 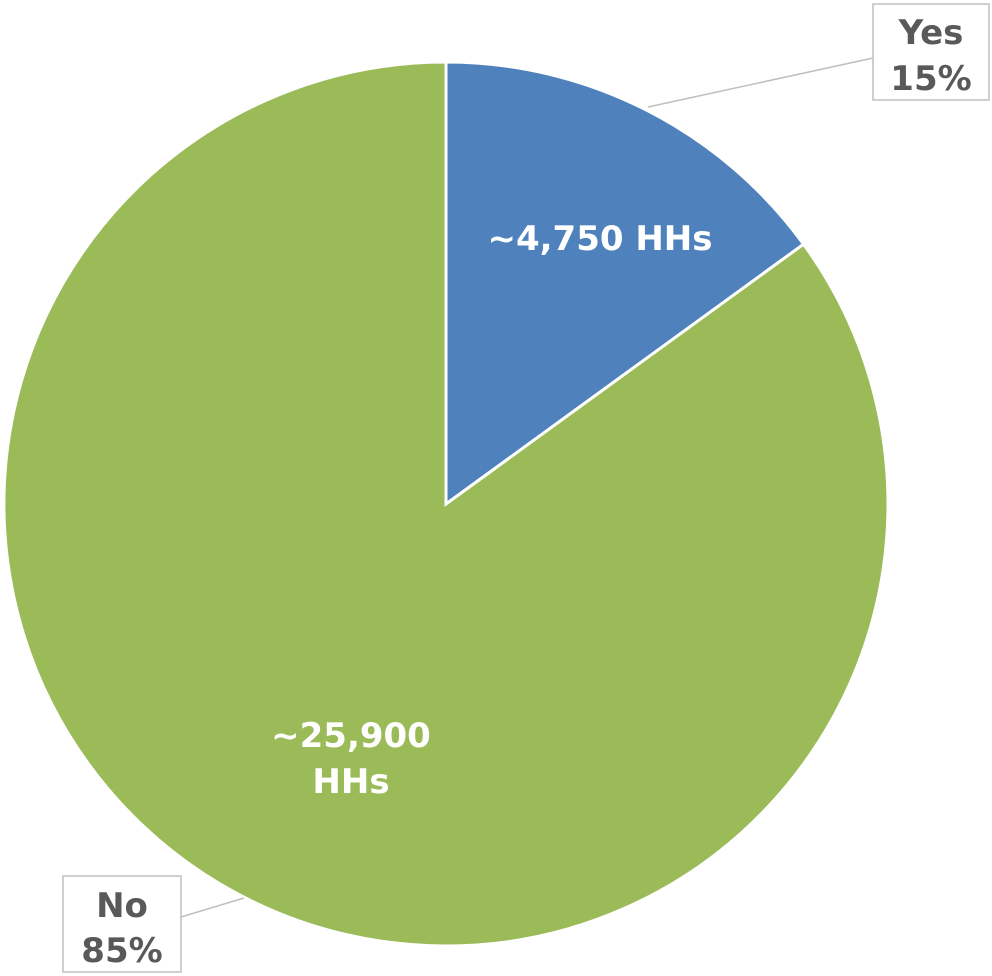 What do you see at coordinates (931, 33) in the screenshot?
I see `category-label-yes: Yes` at bounding box center [931, 33].